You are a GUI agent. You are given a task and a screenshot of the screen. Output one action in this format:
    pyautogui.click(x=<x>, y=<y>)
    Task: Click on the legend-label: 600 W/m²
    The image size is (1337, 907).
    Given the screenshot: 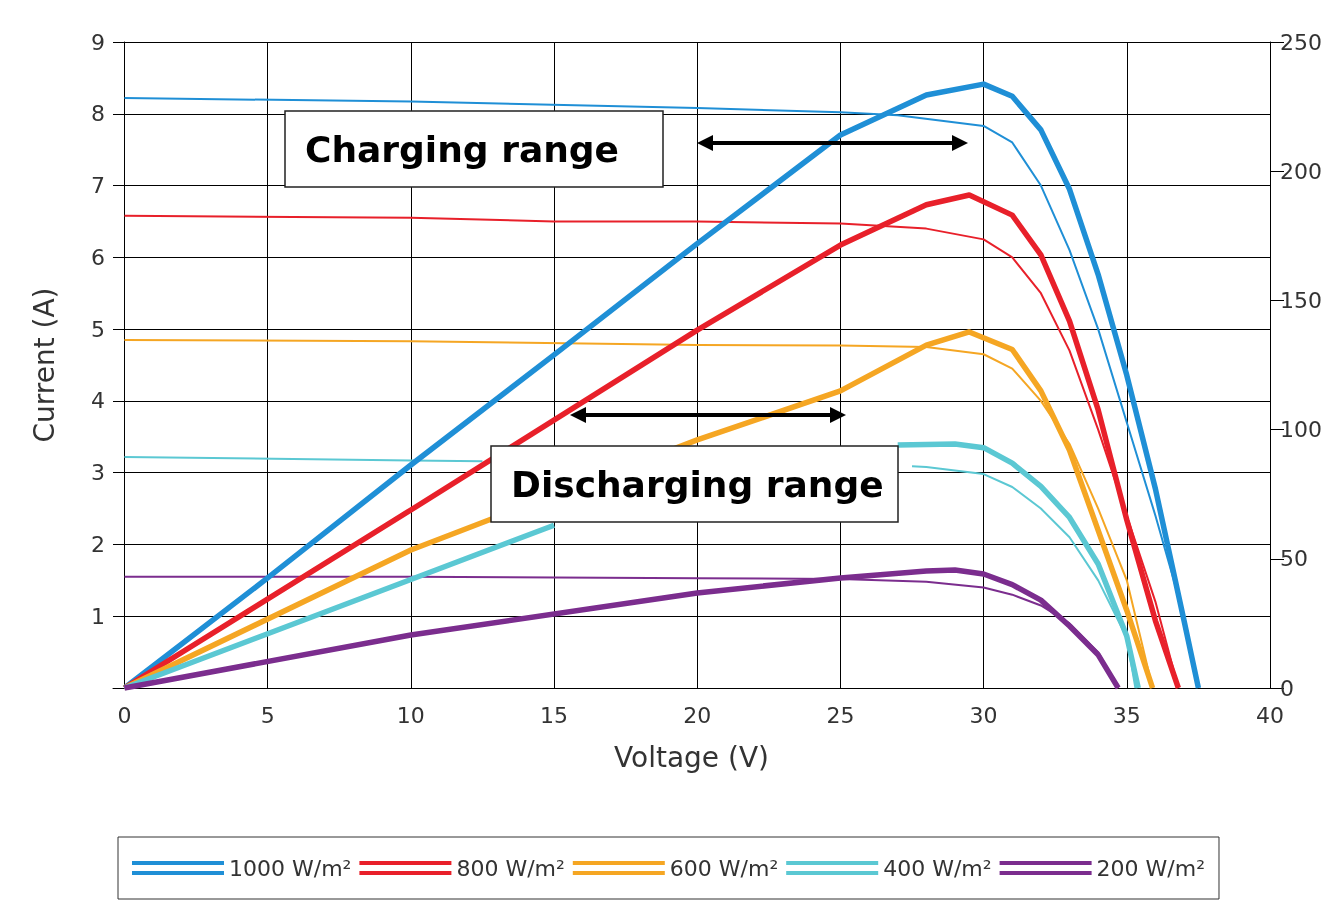 What is the action you would take?
    pyautogui.click(x=724, y=868)
    